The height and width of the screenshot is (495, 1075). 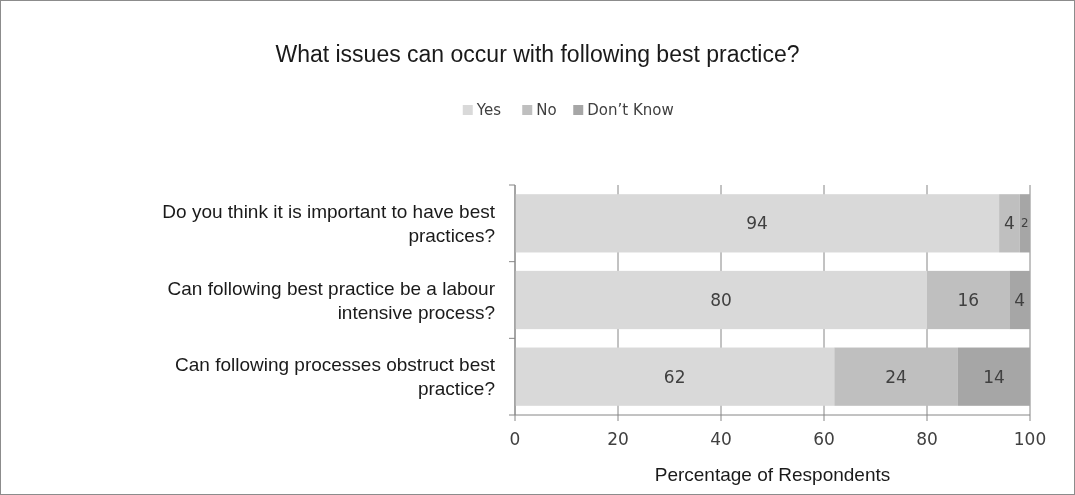 I want to click on data-label: 2, so click(x=1025, y=223).